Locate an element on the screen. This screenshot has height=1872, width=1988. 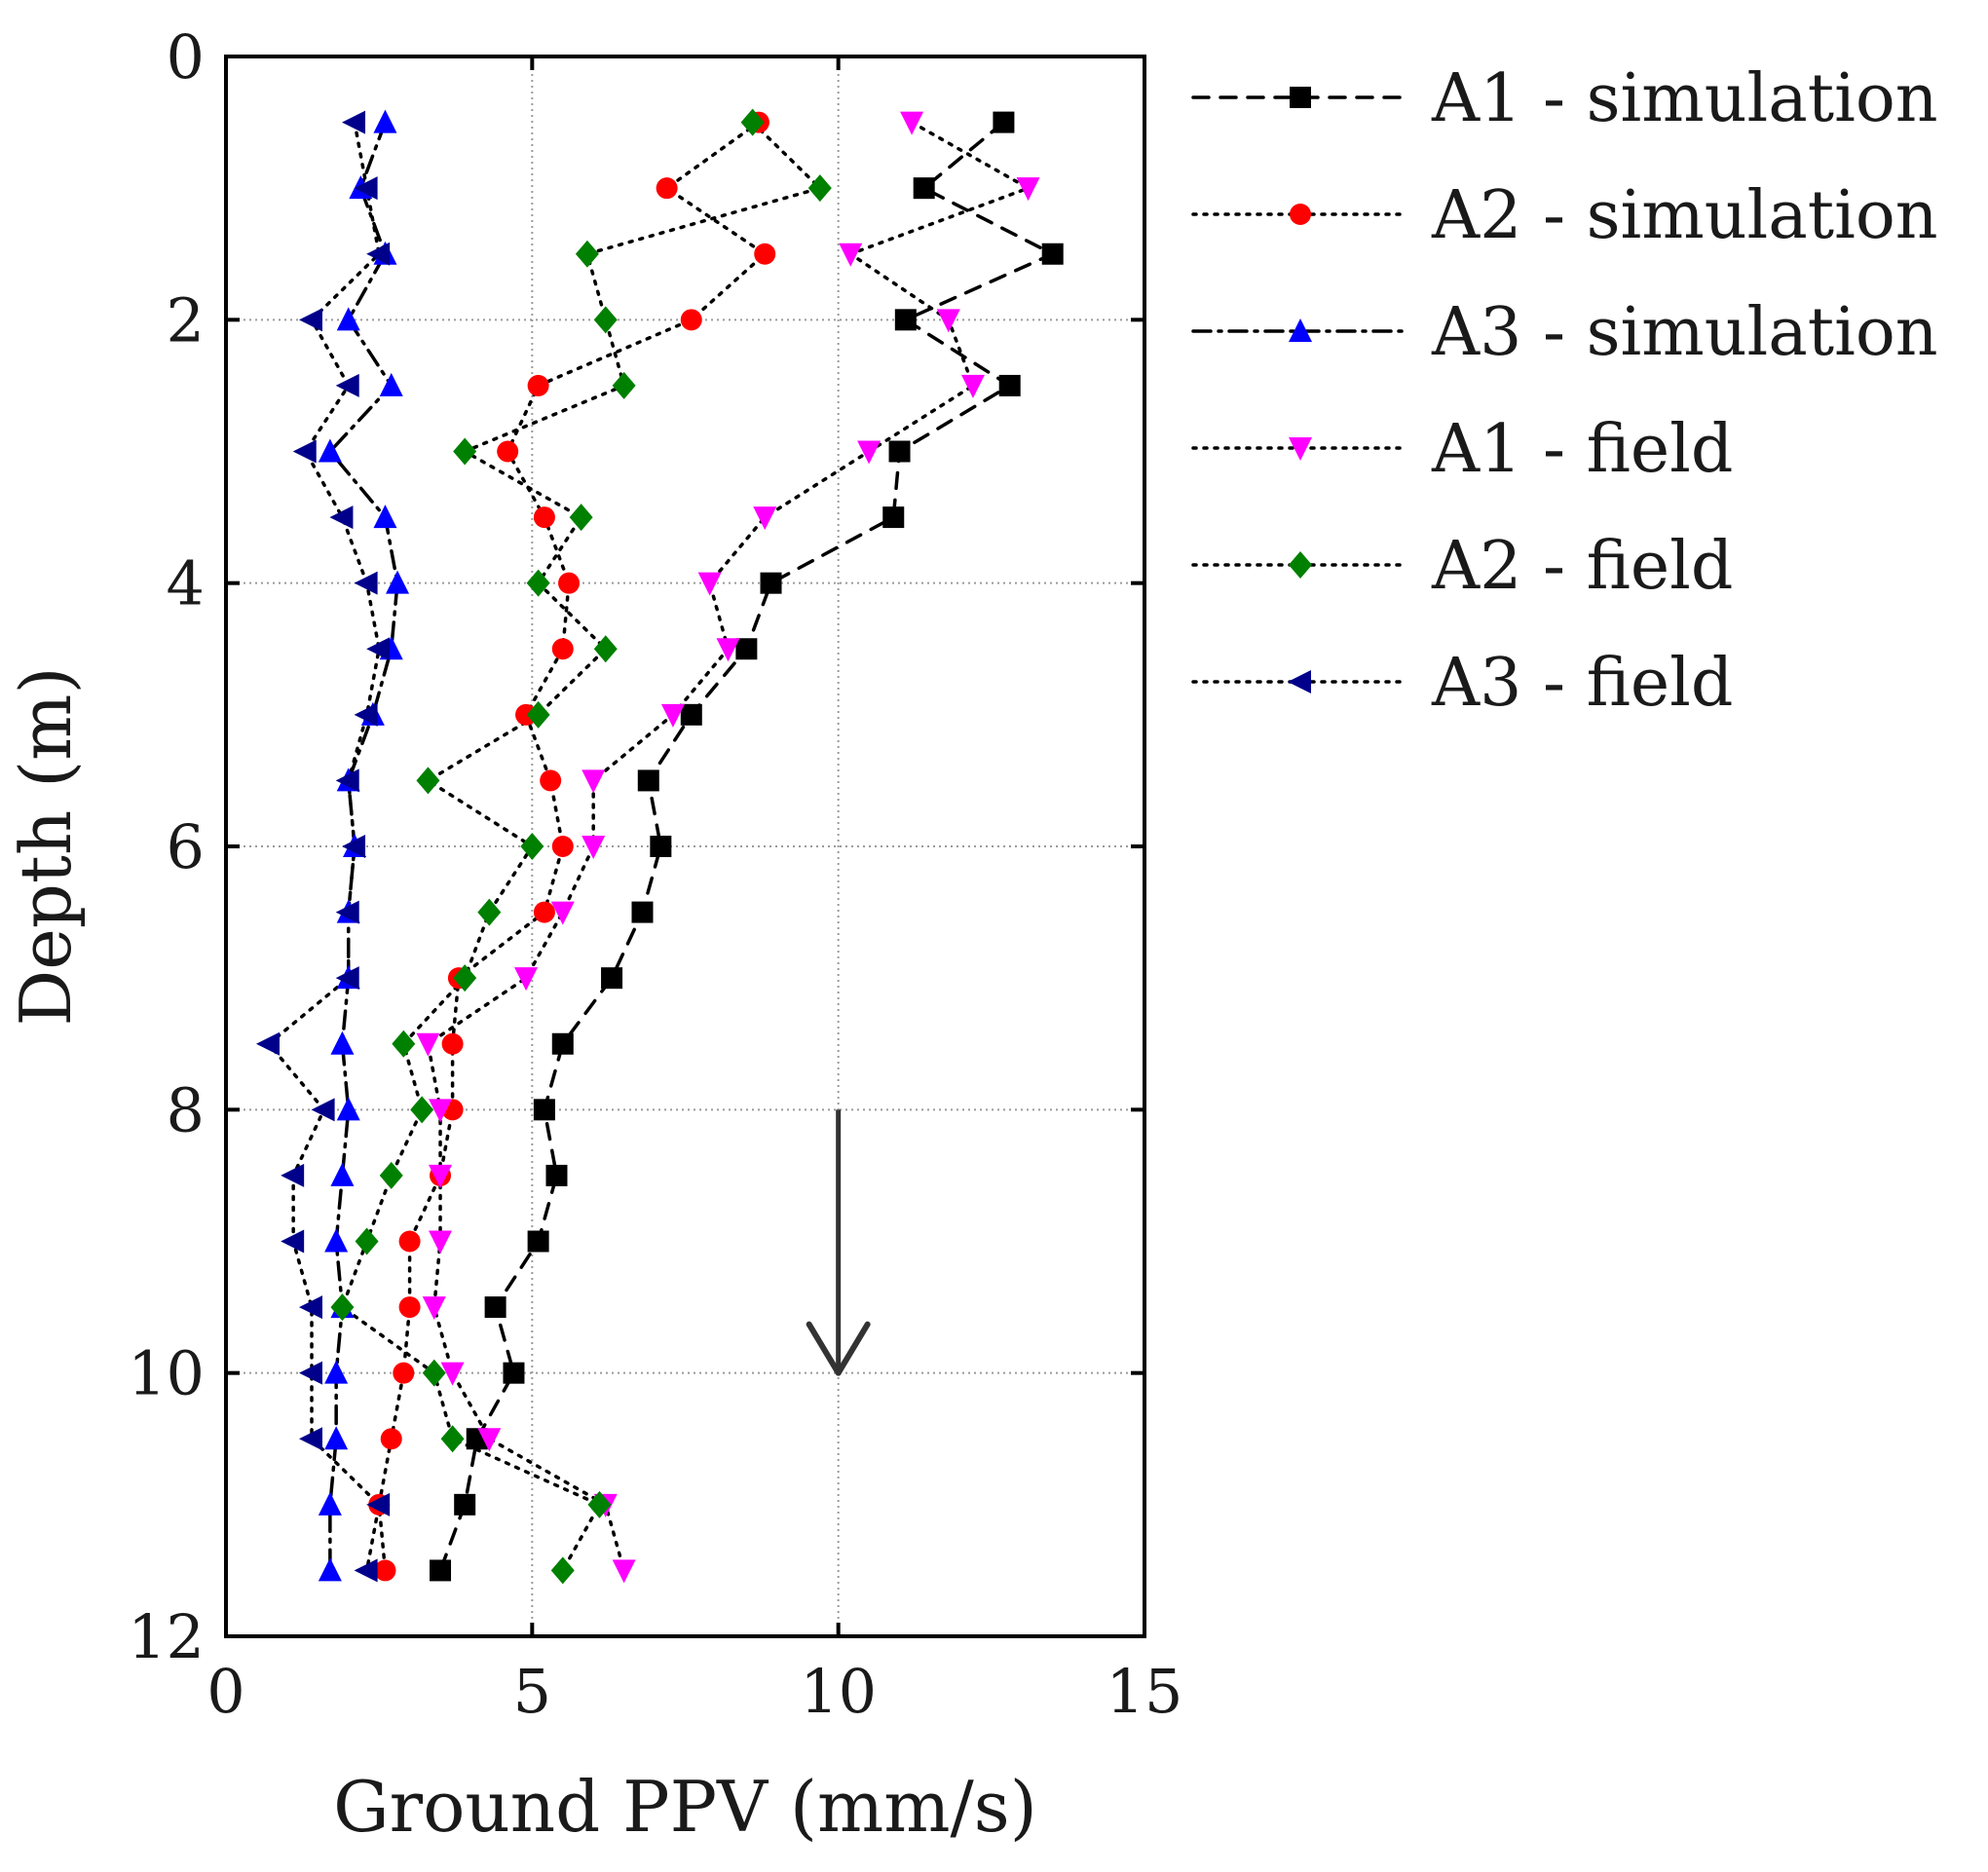
y-tick-label: 12 is located at coordinates (166, 1636).